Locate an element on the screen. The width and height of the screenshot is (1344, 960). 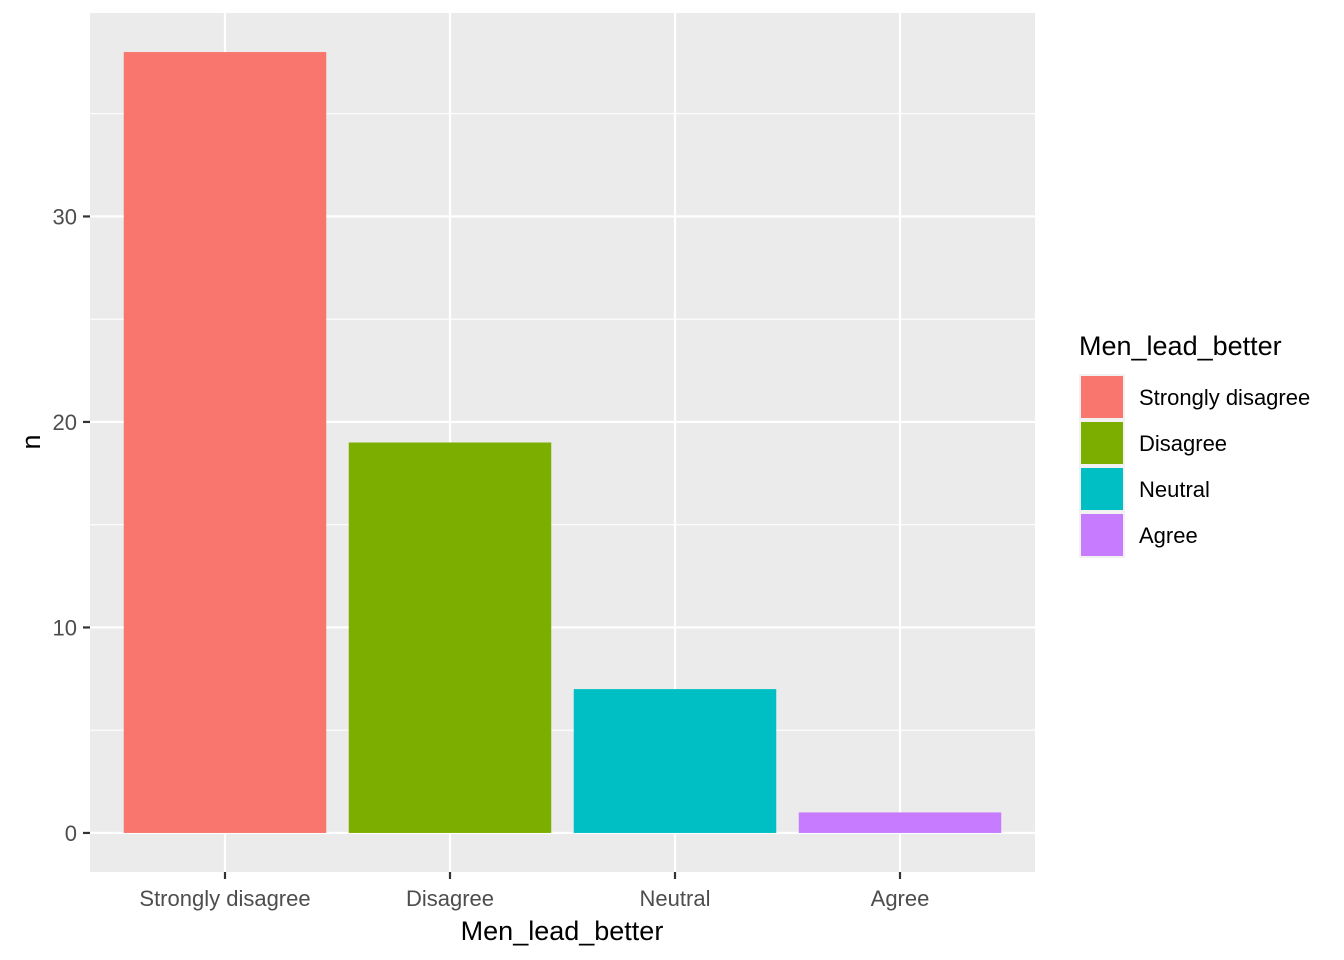
y-axis: 0 10 20 30 is located at coordinates (71, 525).